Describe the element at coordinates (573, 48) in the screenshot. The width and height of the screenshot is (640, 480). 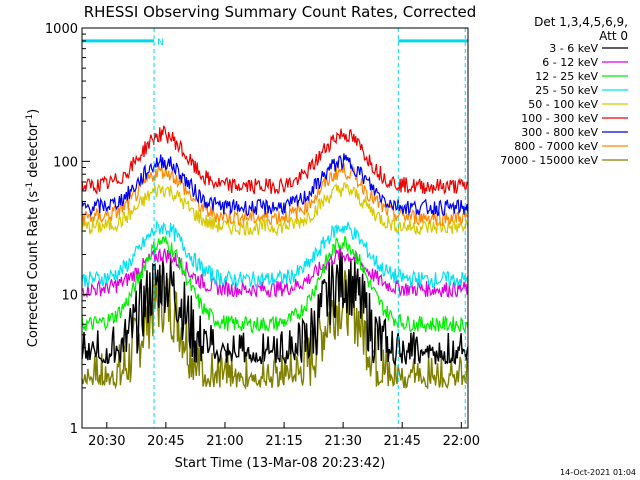
I see `legend-label-0: 3 - 6 keV` at that location.